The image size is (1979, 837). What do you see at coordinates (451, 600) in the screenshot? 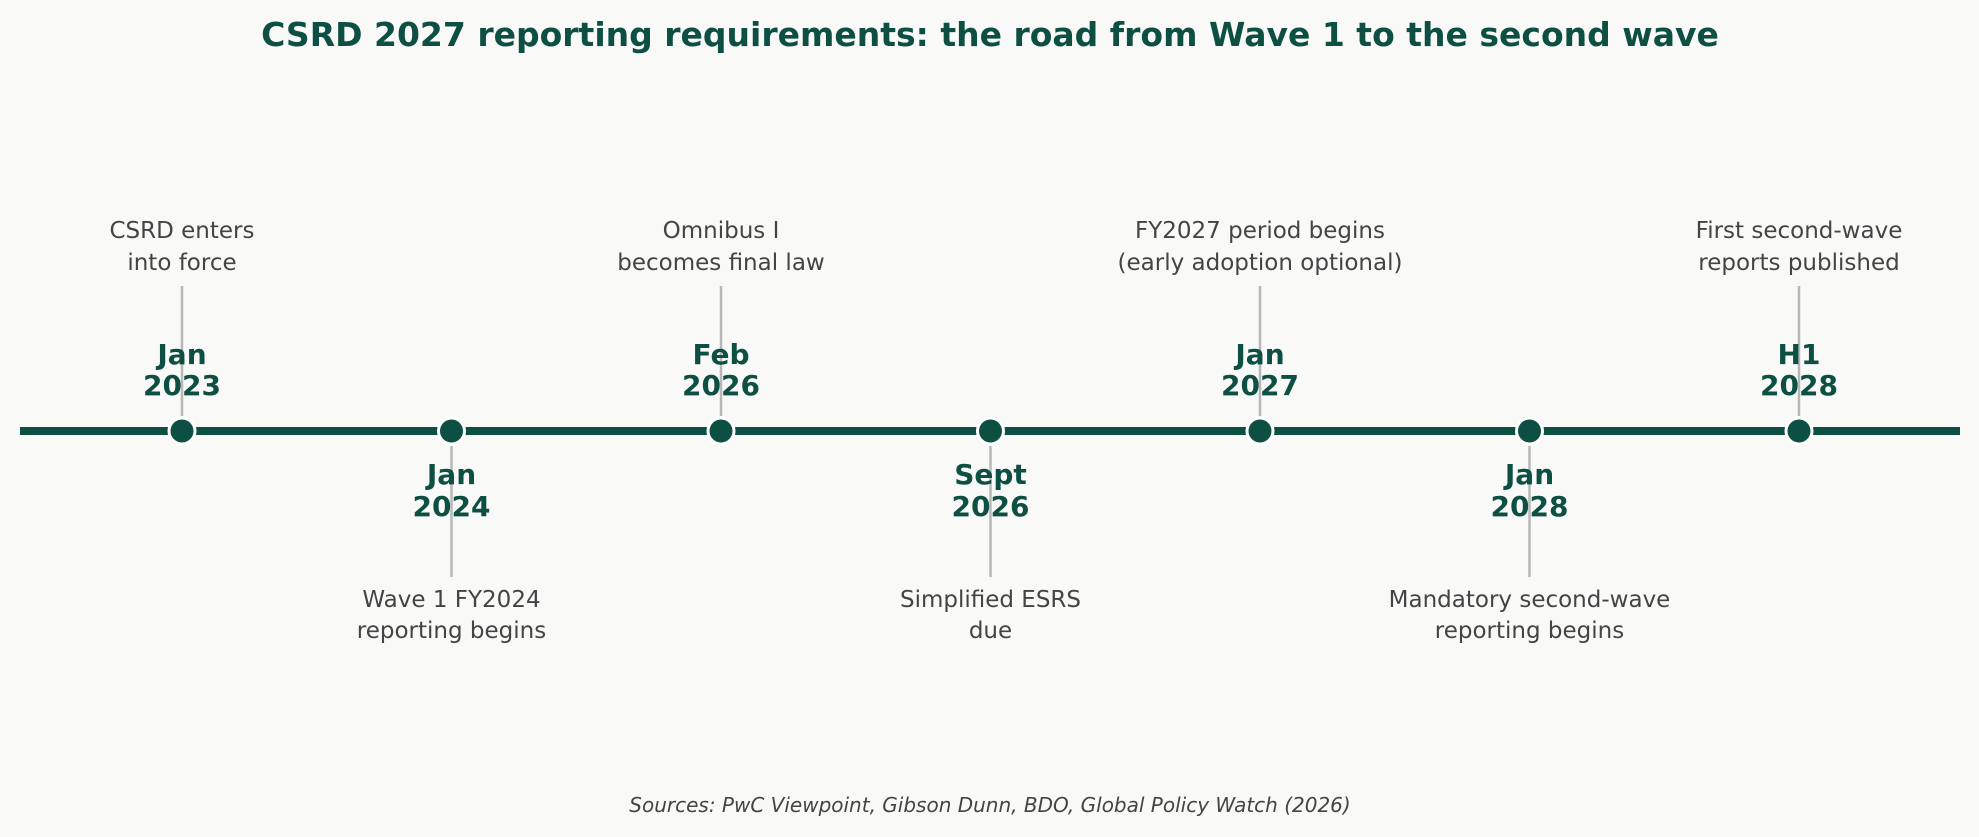
I see `milestone-description: Wave 1 FY2024` at bounding box center [451, 600].